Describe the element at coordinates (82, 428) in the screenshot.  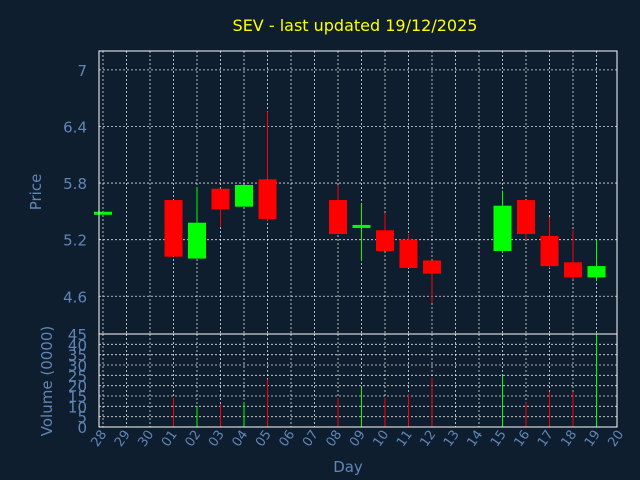
I see `volume-y-tick-label: 0` at that location.